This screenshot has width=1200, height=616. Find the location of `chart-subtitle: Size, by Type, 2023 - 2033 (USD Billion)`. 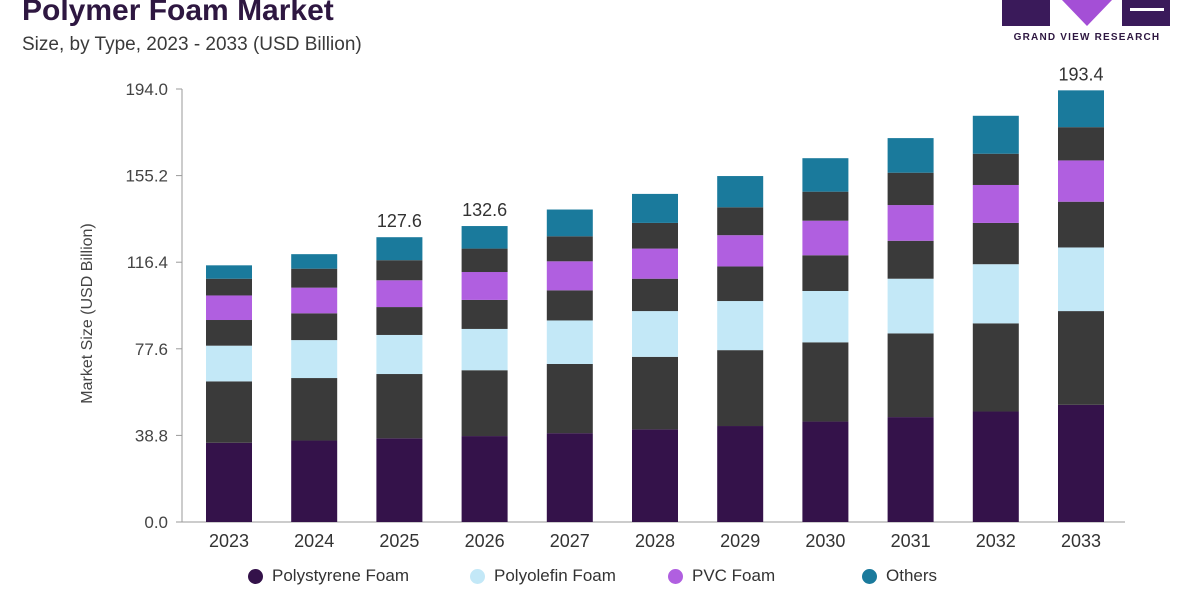

chart-subtitle: Size, by Type, 2023 - 2033 (USD Billion) is located at coordinates (192, 44).